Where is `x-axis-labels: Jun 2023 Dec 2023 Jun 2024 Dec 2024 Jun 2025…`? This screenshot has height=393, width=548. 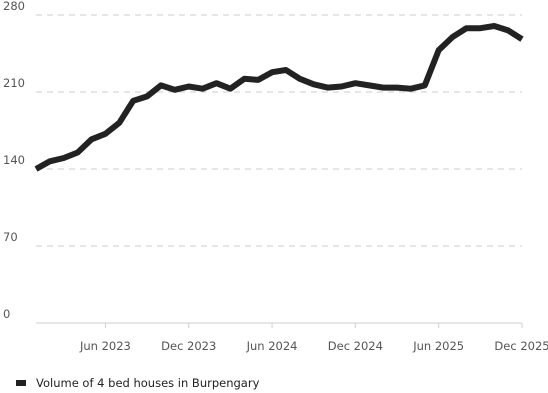
x-axis-labels: Jun 2023 Dec 2023 Jun 2024 Dec 2024 Jun 2025… is located at coordinates (313, 346).